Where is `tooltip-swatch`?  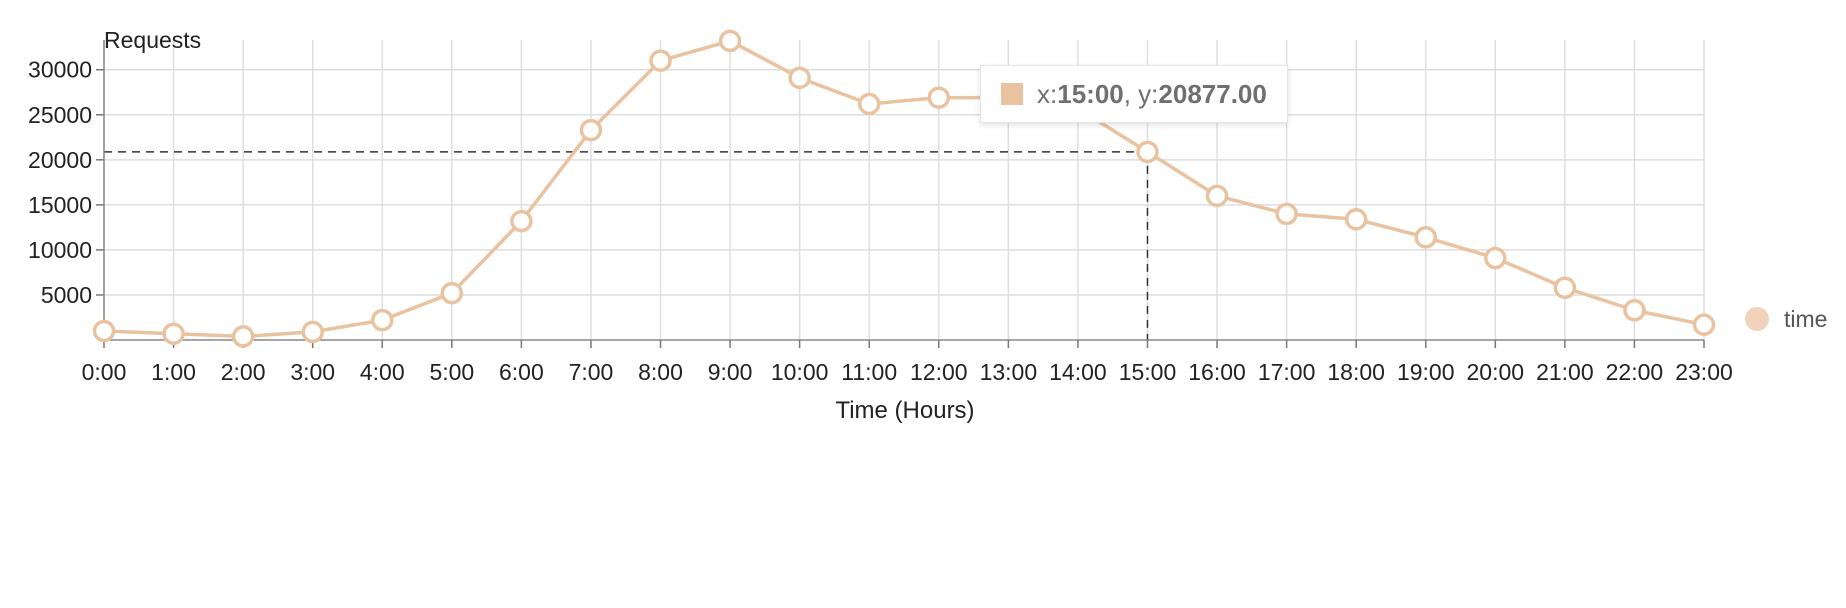
tooltip-swatch is located at coordinates (1012, 94).